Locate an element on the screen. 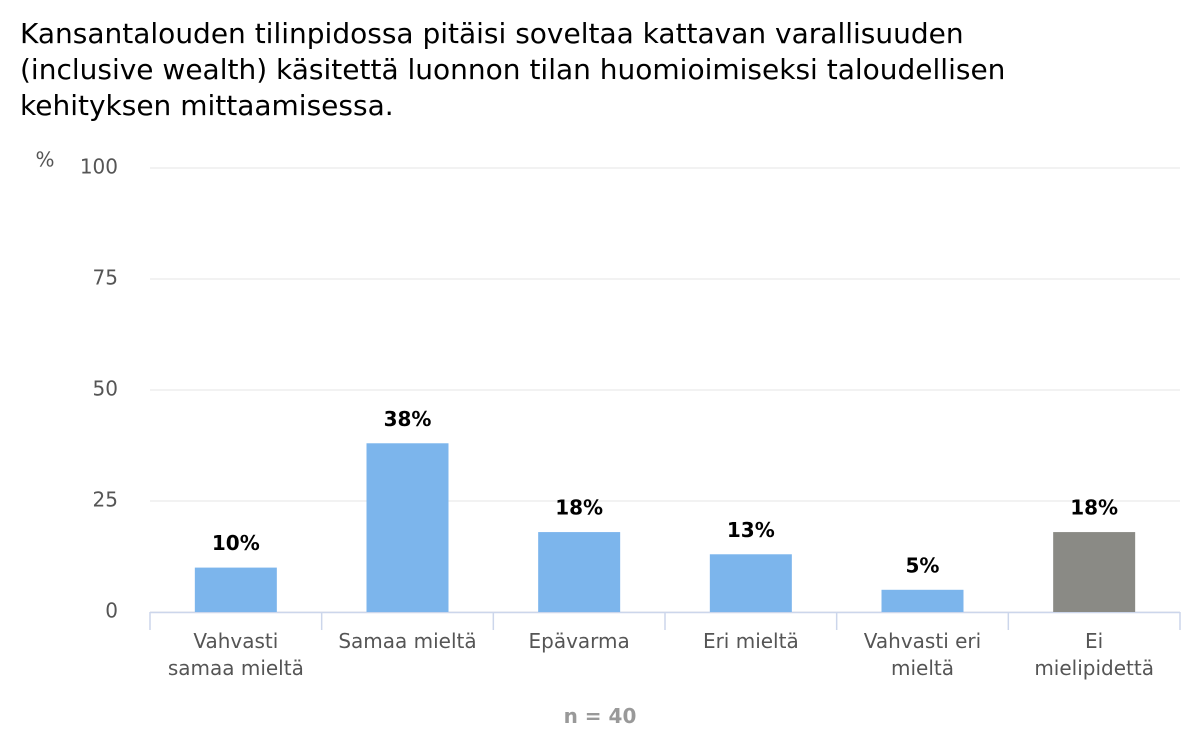  y-tick-label: 75 is located at coordinates (105, 278).